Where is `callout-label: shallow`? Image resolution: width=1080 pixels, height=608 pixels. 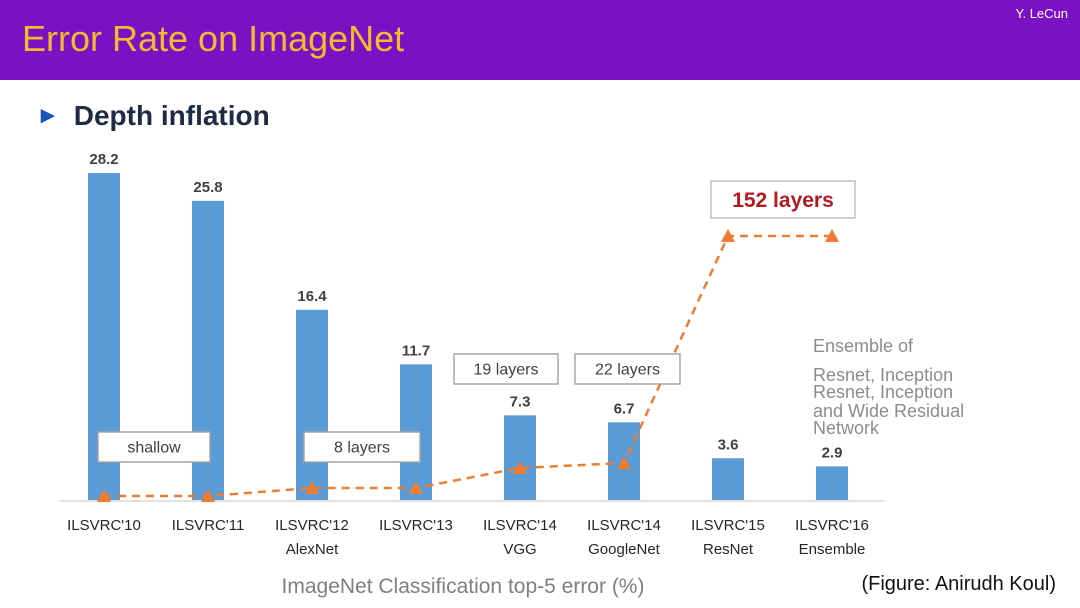 callout-label: shallow is located at coordinates (154, 448).